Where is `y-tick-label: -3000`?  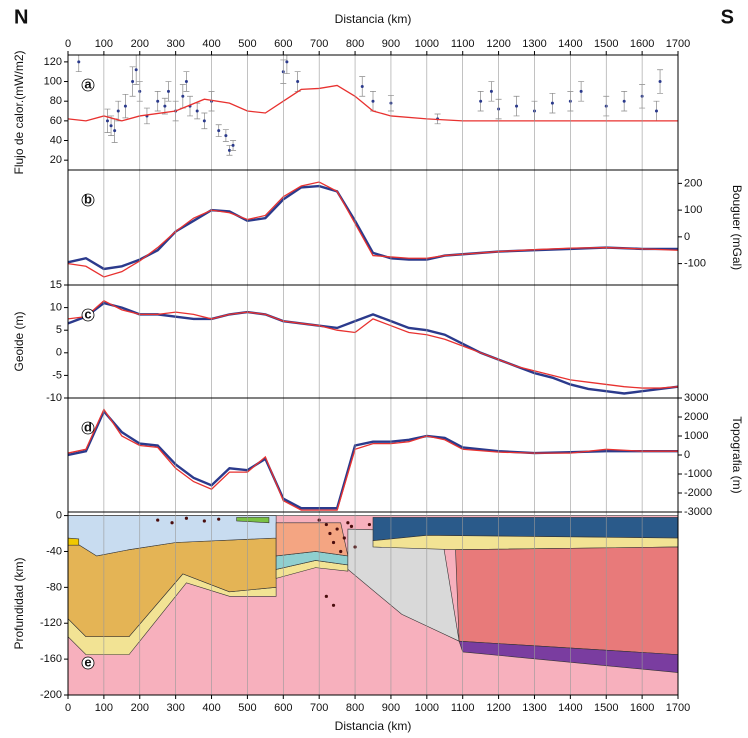
y-tick-label: -3000 is located at coordinates (698, 512).